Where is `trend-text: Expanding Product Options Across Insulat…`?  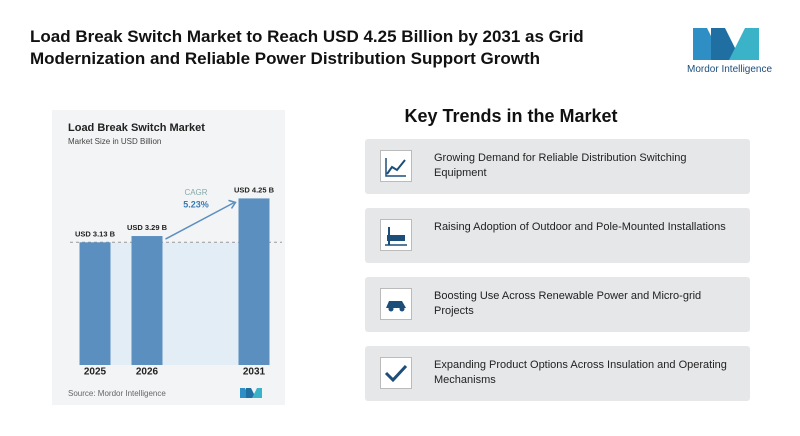
trend-text: Expanding Product Options Across Insulat… is located at coordinates (580, 372).